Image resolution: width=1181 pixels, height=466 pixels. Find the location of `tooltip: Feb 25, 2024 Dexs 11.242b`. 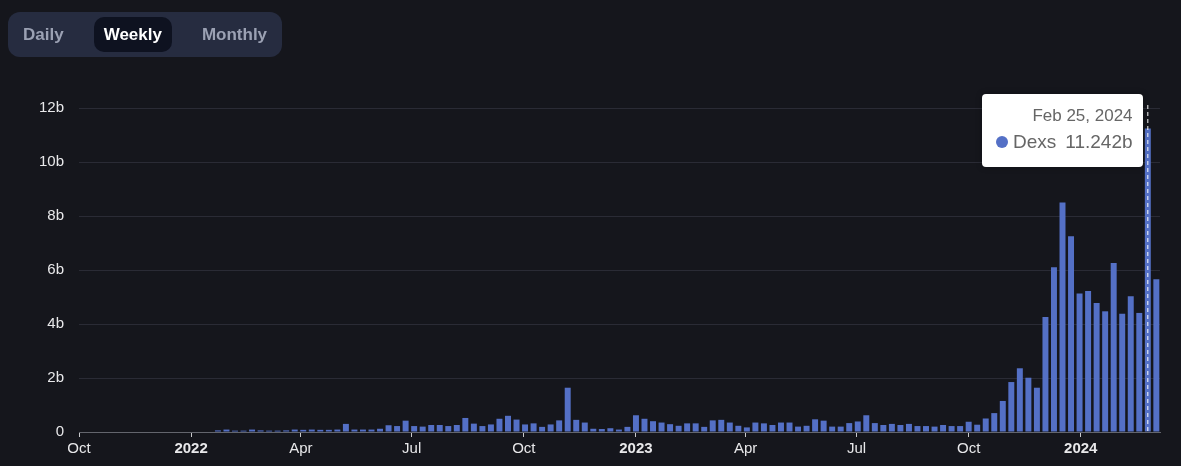

tooltip: Feb 25, 2024 Dexs 11.242b is located at coordinates (1062, 130).